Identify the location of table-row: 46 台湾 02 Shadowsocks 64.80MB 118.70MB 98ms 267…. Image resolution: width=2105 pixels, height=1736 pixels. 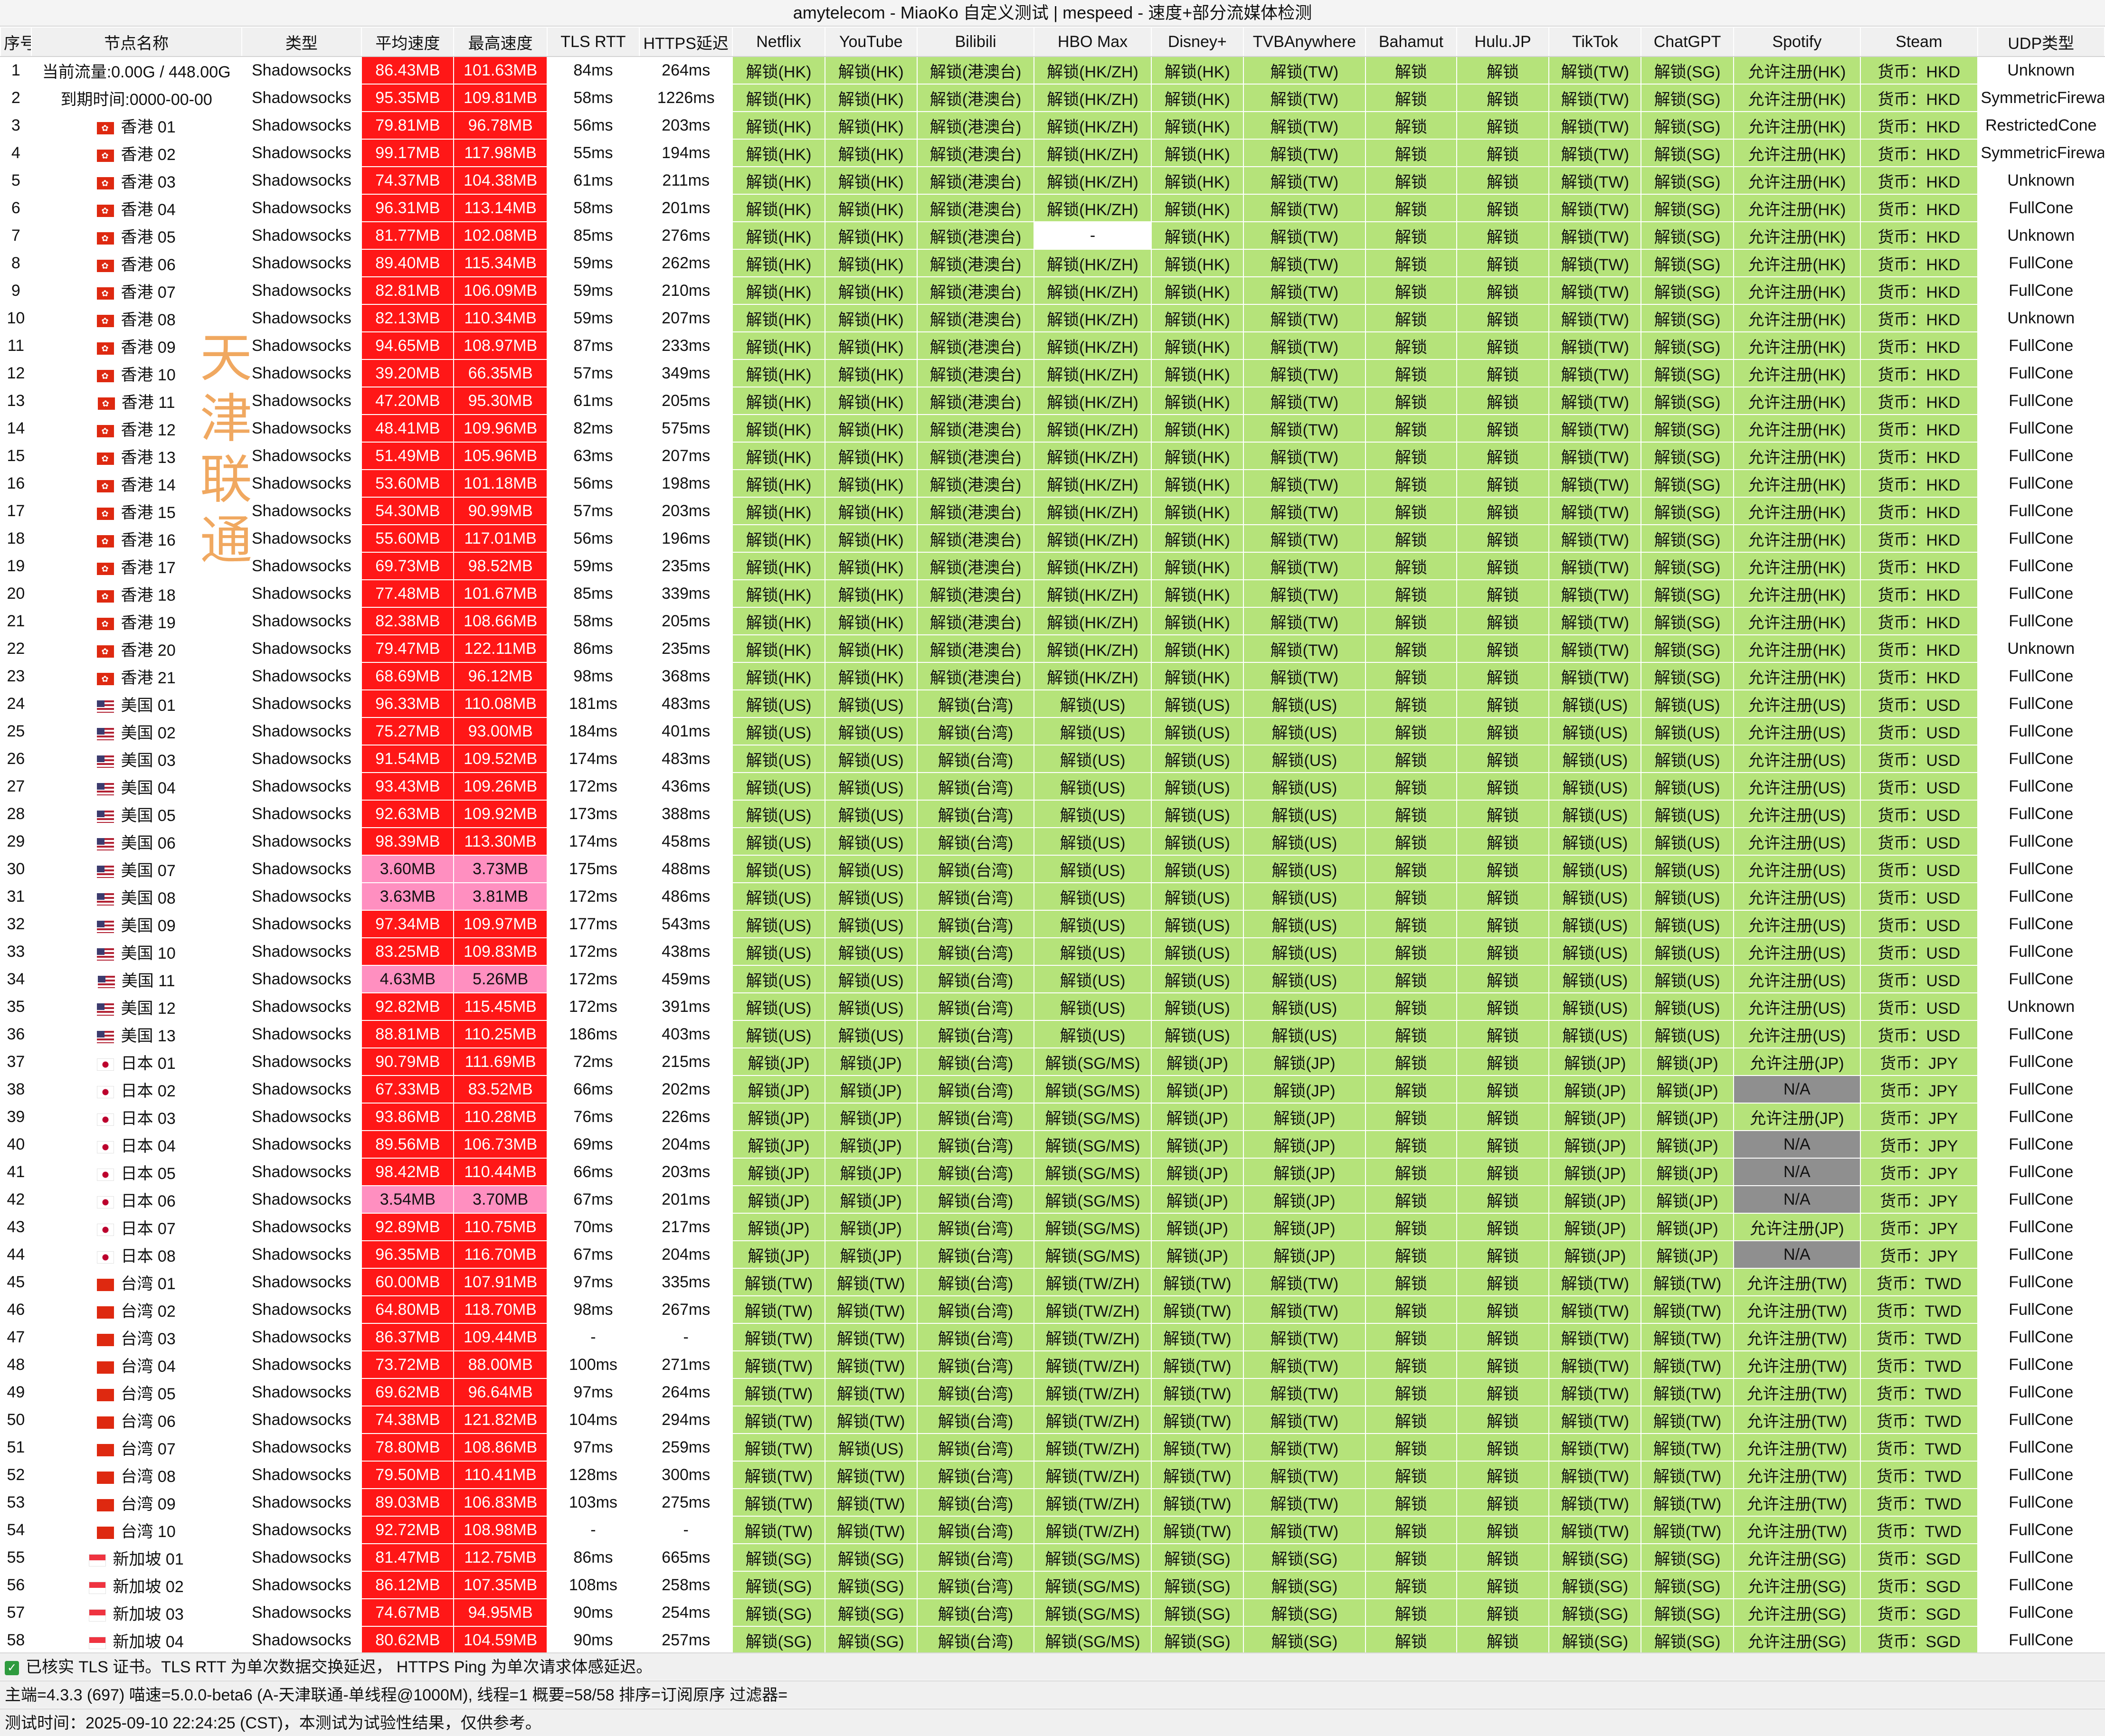
(1052, 1309).